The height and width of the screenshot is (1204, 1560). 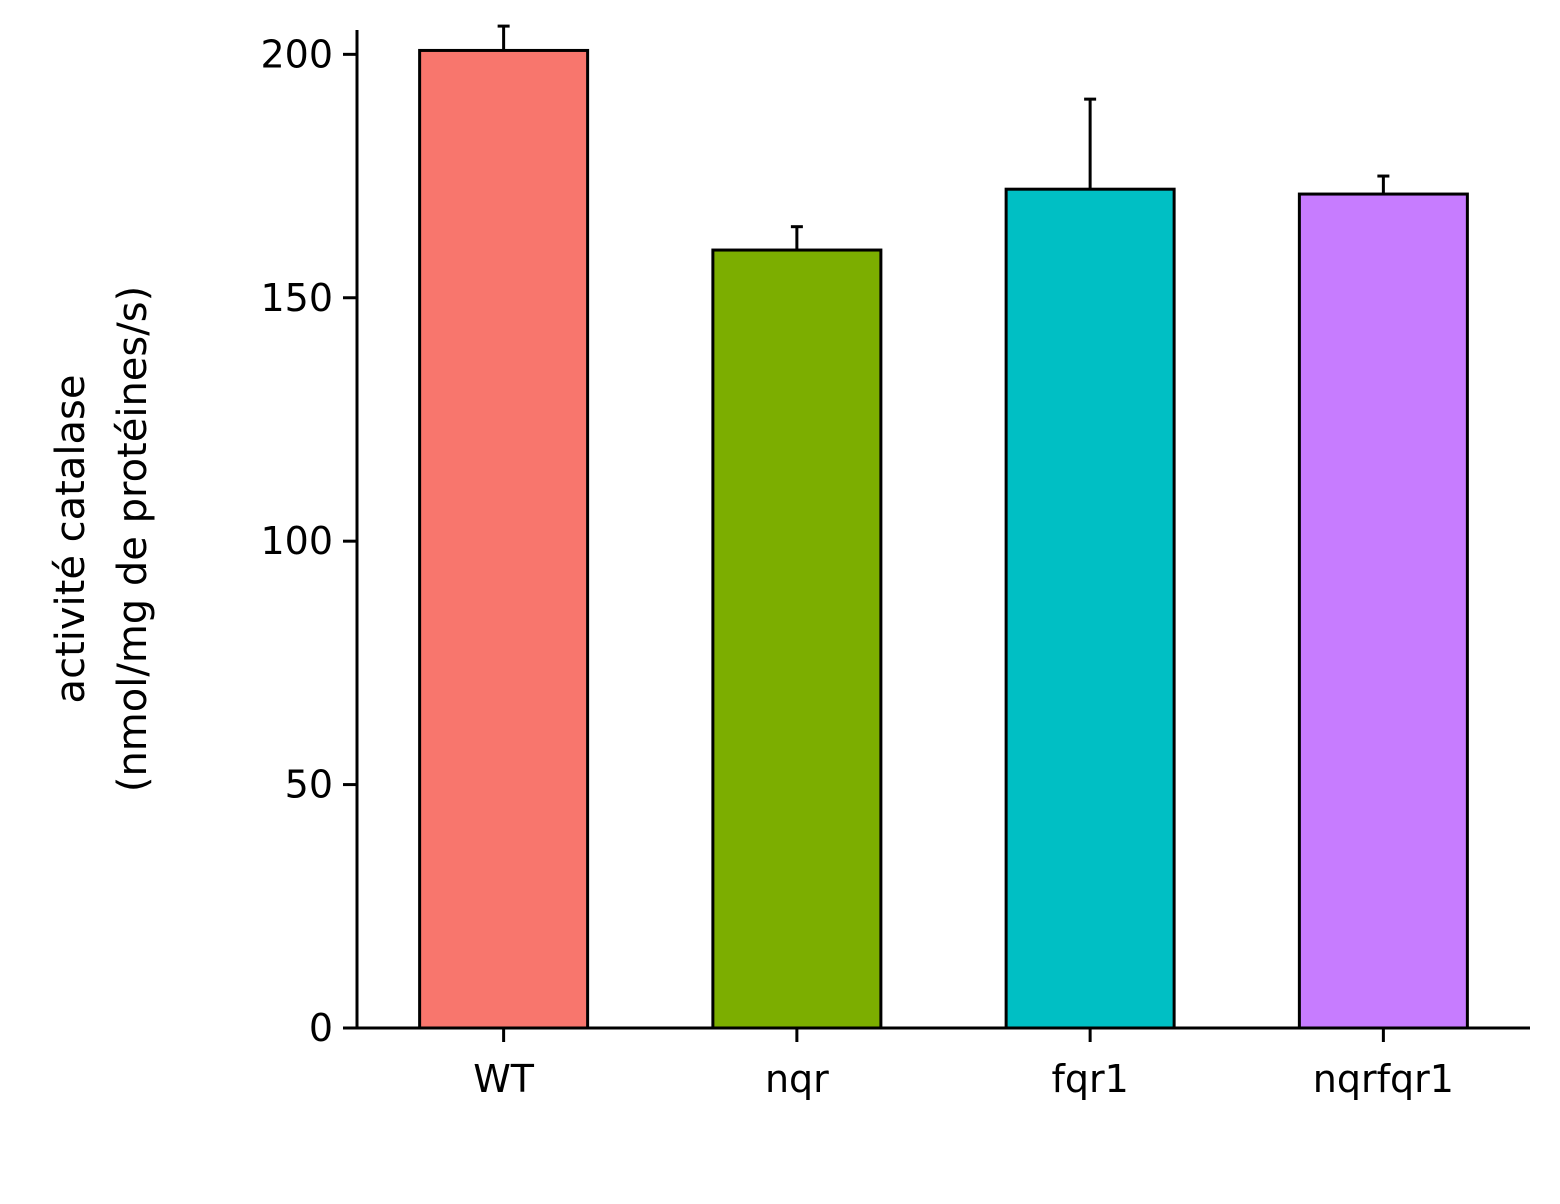 I want to click on x-tick-label-nqr: nqr, so click(x=797, y=1079).